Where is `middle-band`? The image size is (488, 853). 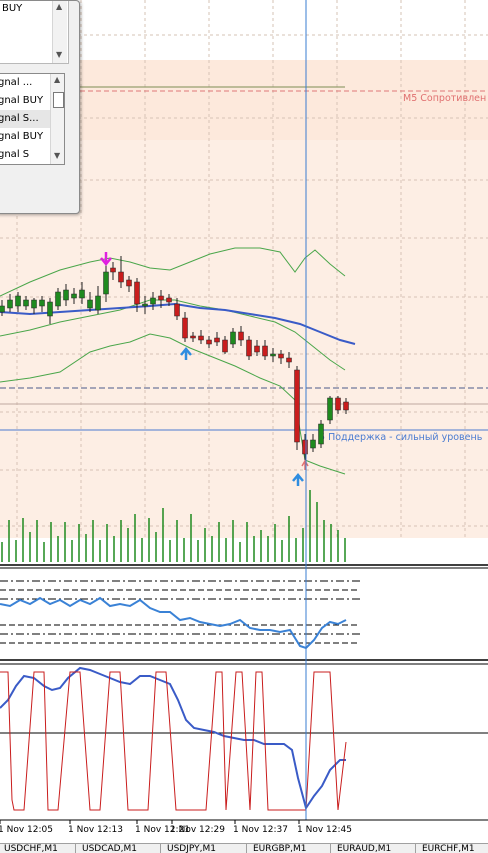 middle-band is located at coordinates (173, 335).